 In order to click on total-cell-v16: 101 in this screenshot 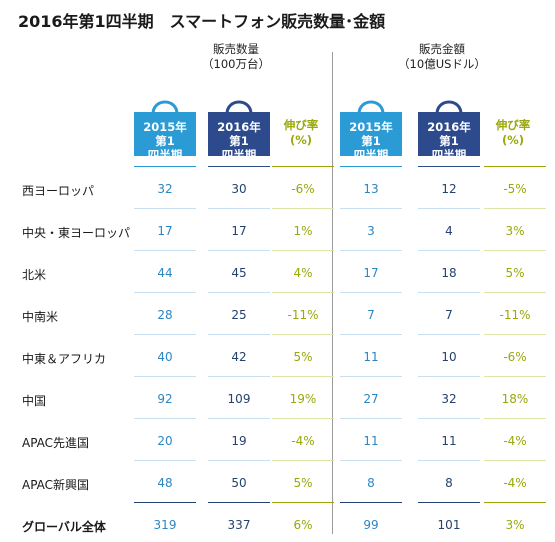, I will do `click(449, 525)`.